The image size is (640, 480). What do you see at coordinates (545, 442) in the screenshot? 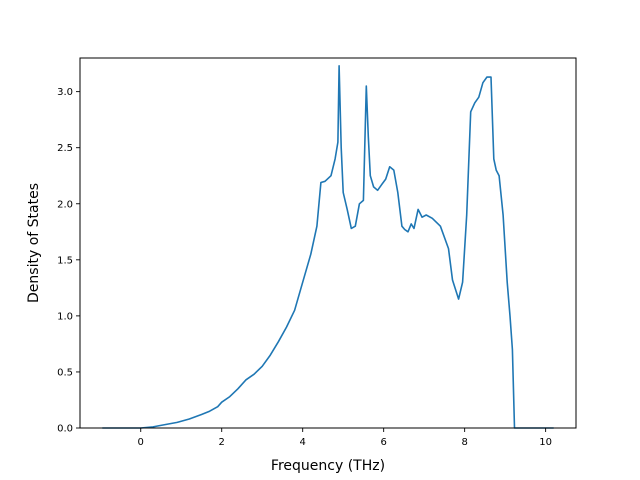
I see `x-tick-label: 10` at bounding box center [545, 442].